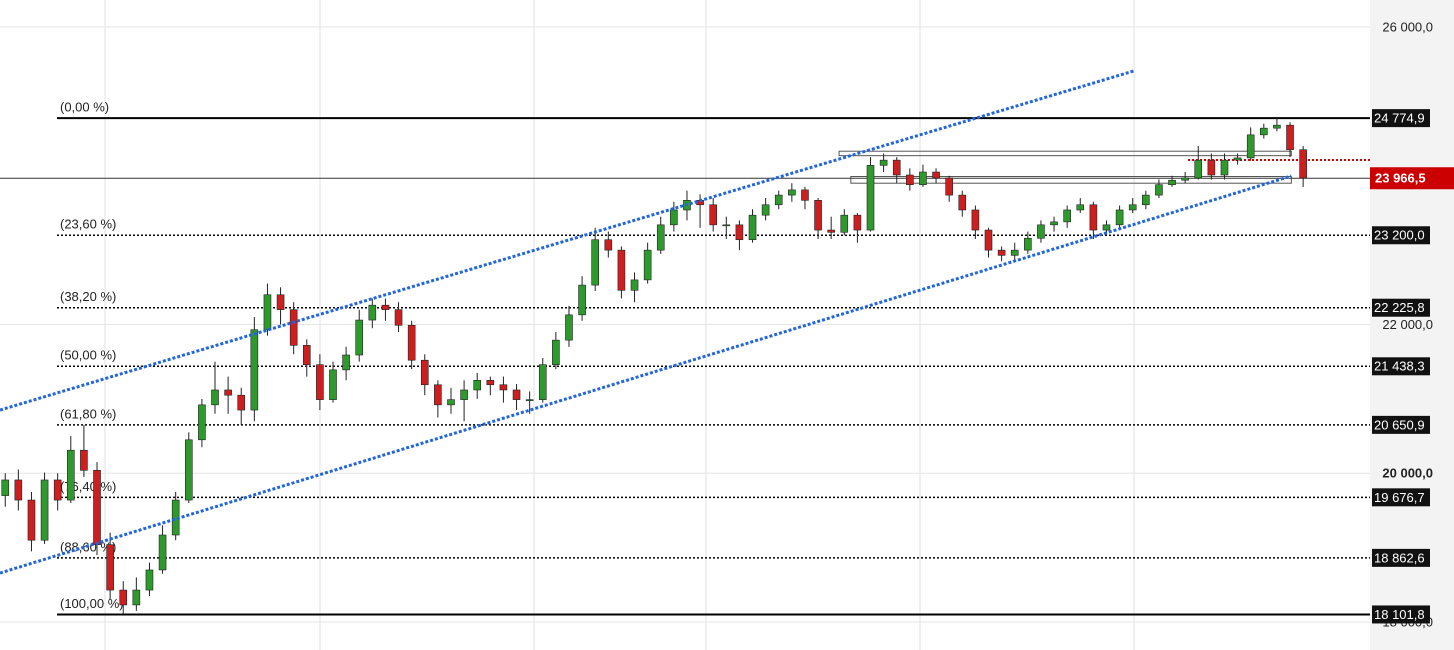 The width and height of the screenshot is (1454, 650). Describe the element at coordinates (1407, 26) in the screenshot. I see `y-tick-label: 26 000,0` at that location.